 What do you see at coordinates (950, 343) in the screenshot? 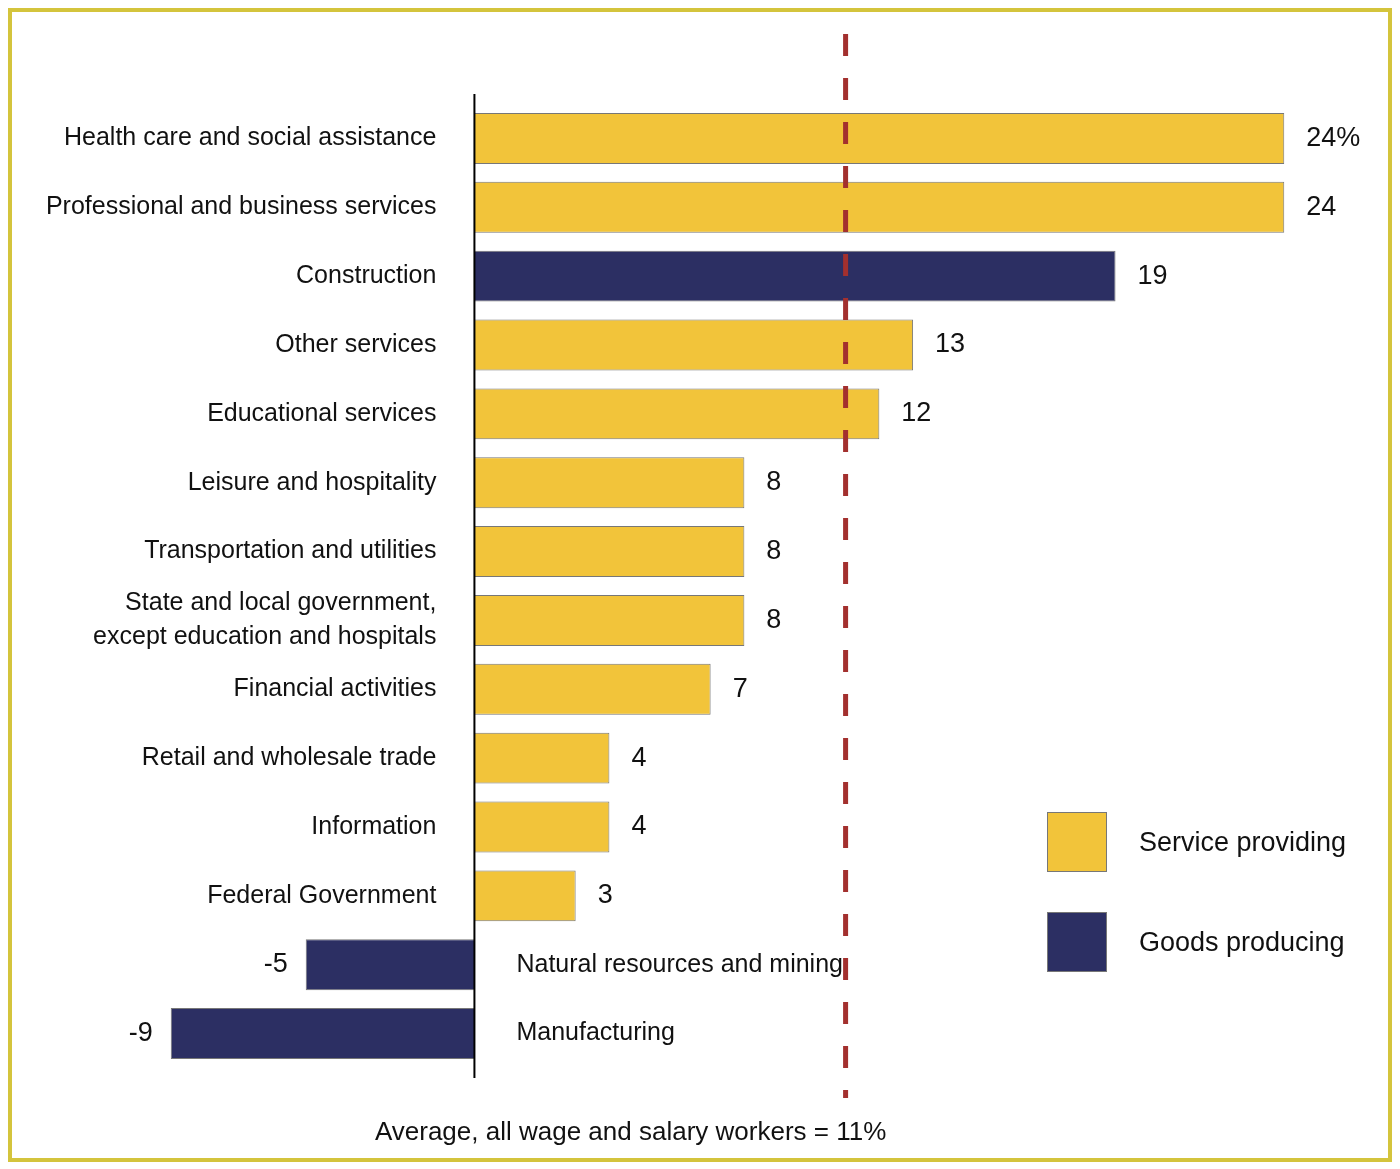
I see `data-label: 13` at bounding box center [950, 343].